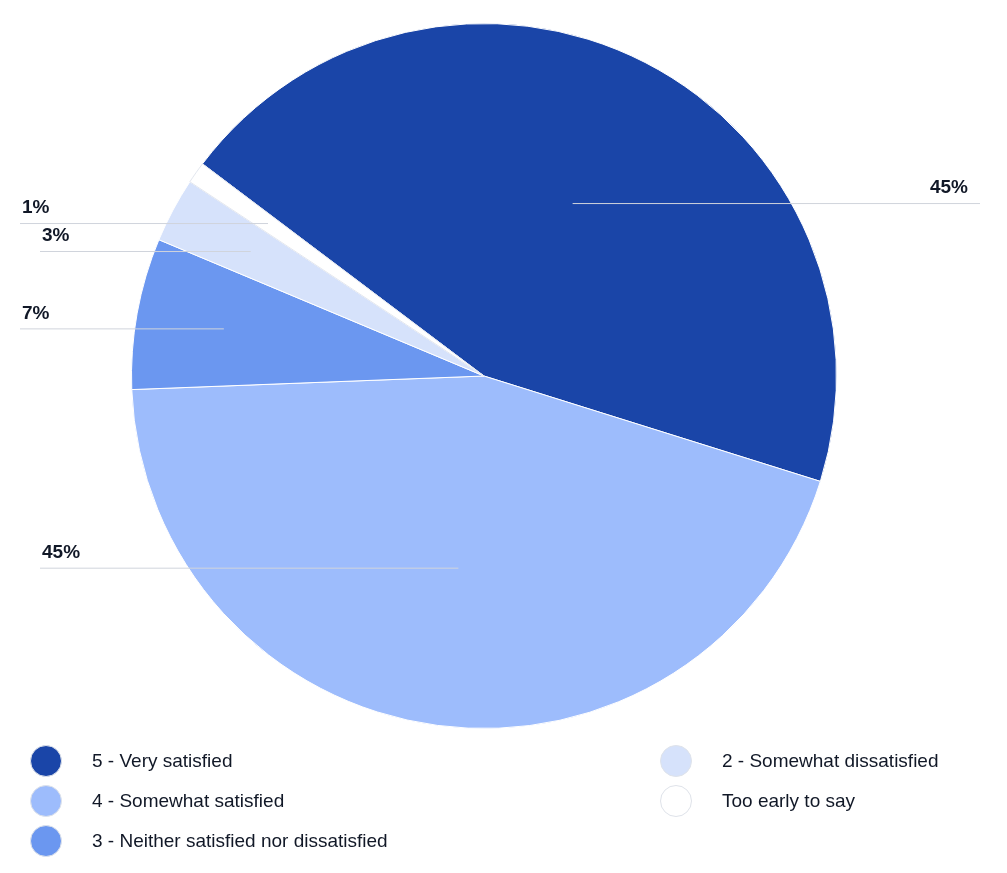 This screenshot has width=1007, height=873. I want to click on legend-label: 5 - Very satisfied, so click(162, 761).